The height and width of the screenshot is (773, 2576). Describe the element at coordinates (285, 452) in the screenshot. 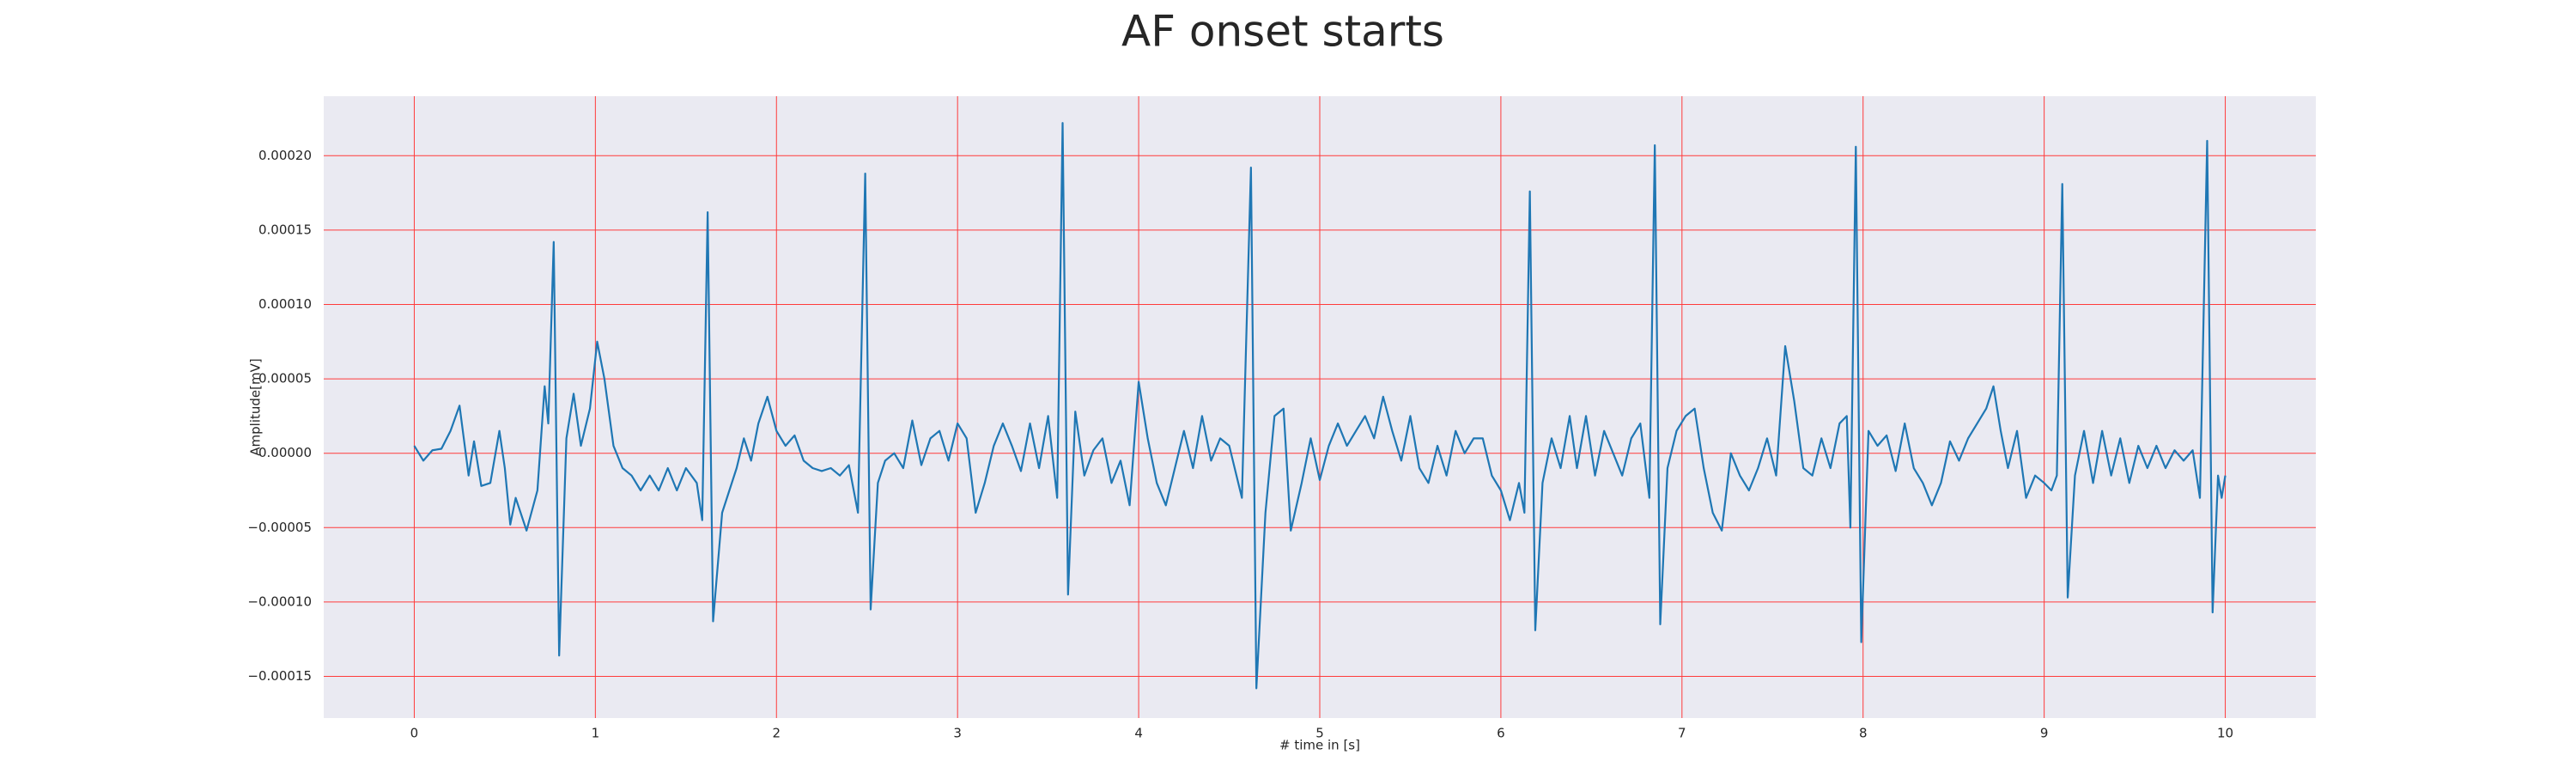

I see `y-tick-label: 0.00000` at that location.